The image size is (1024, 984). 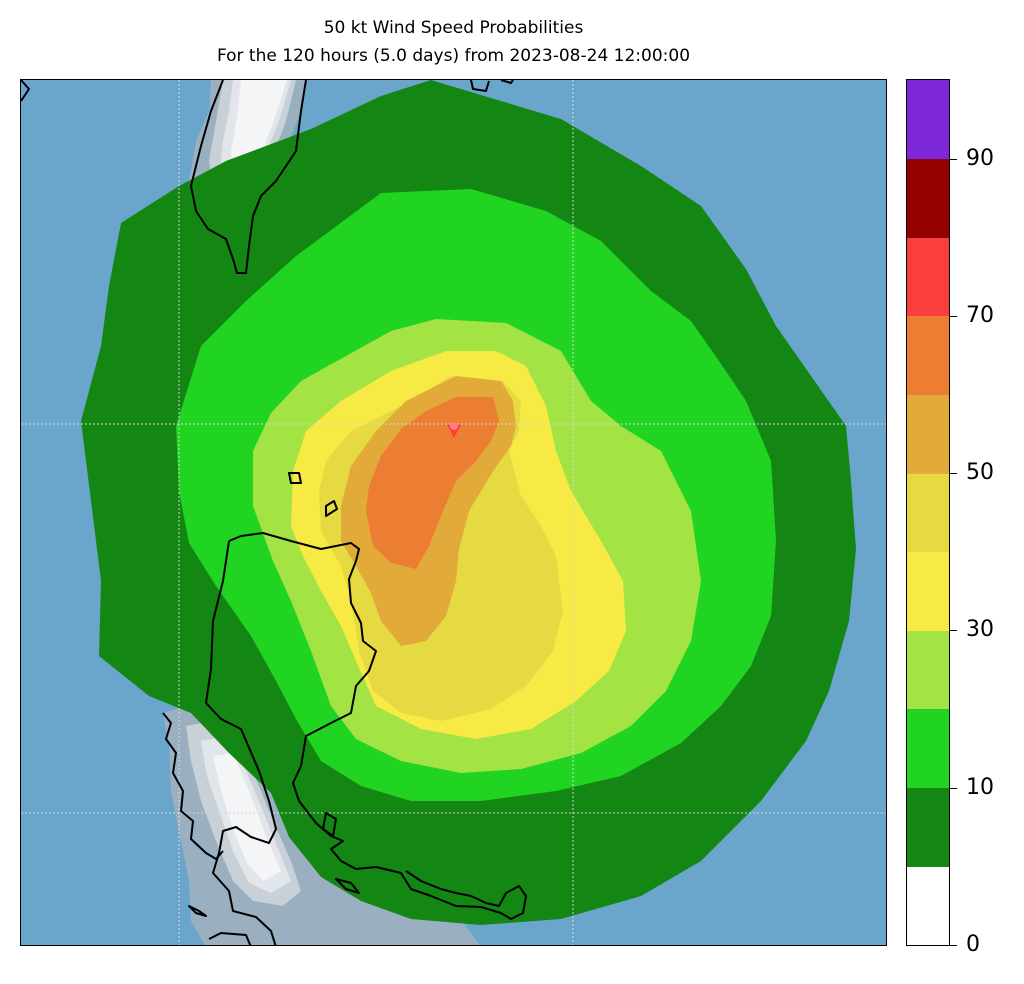 What do you see at coordinates (980, 472) in the screenshot?
I see `colorbar-tick-label: 50` at bounding box center [980, 472].